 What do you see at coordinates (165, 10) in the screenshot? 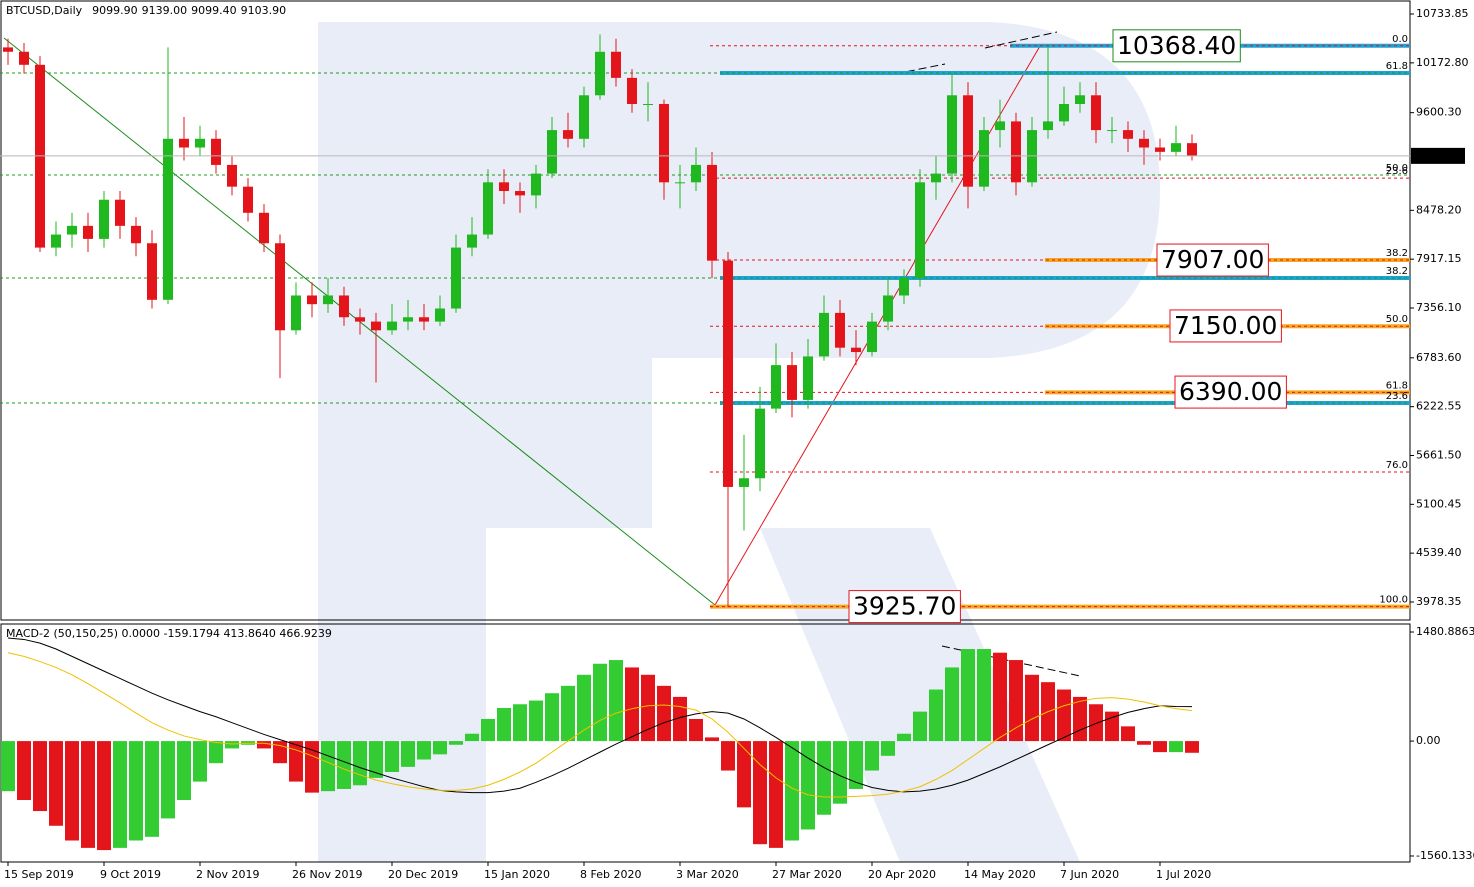
I see `ohlc: 9139.00` at bounding box center [165, 10].